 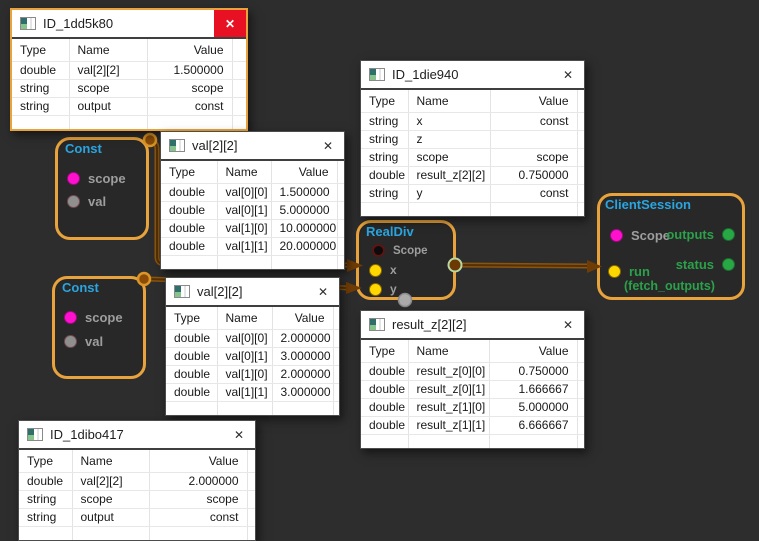 I want to click on port-outputs: outputs, so click(x=700, y=234).